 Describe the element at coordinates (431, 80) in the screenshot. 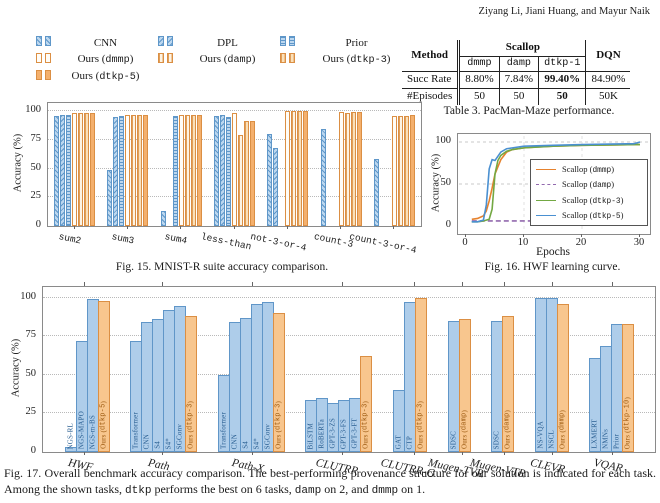

I see `table3-row-label: Succ Rate` at that location.